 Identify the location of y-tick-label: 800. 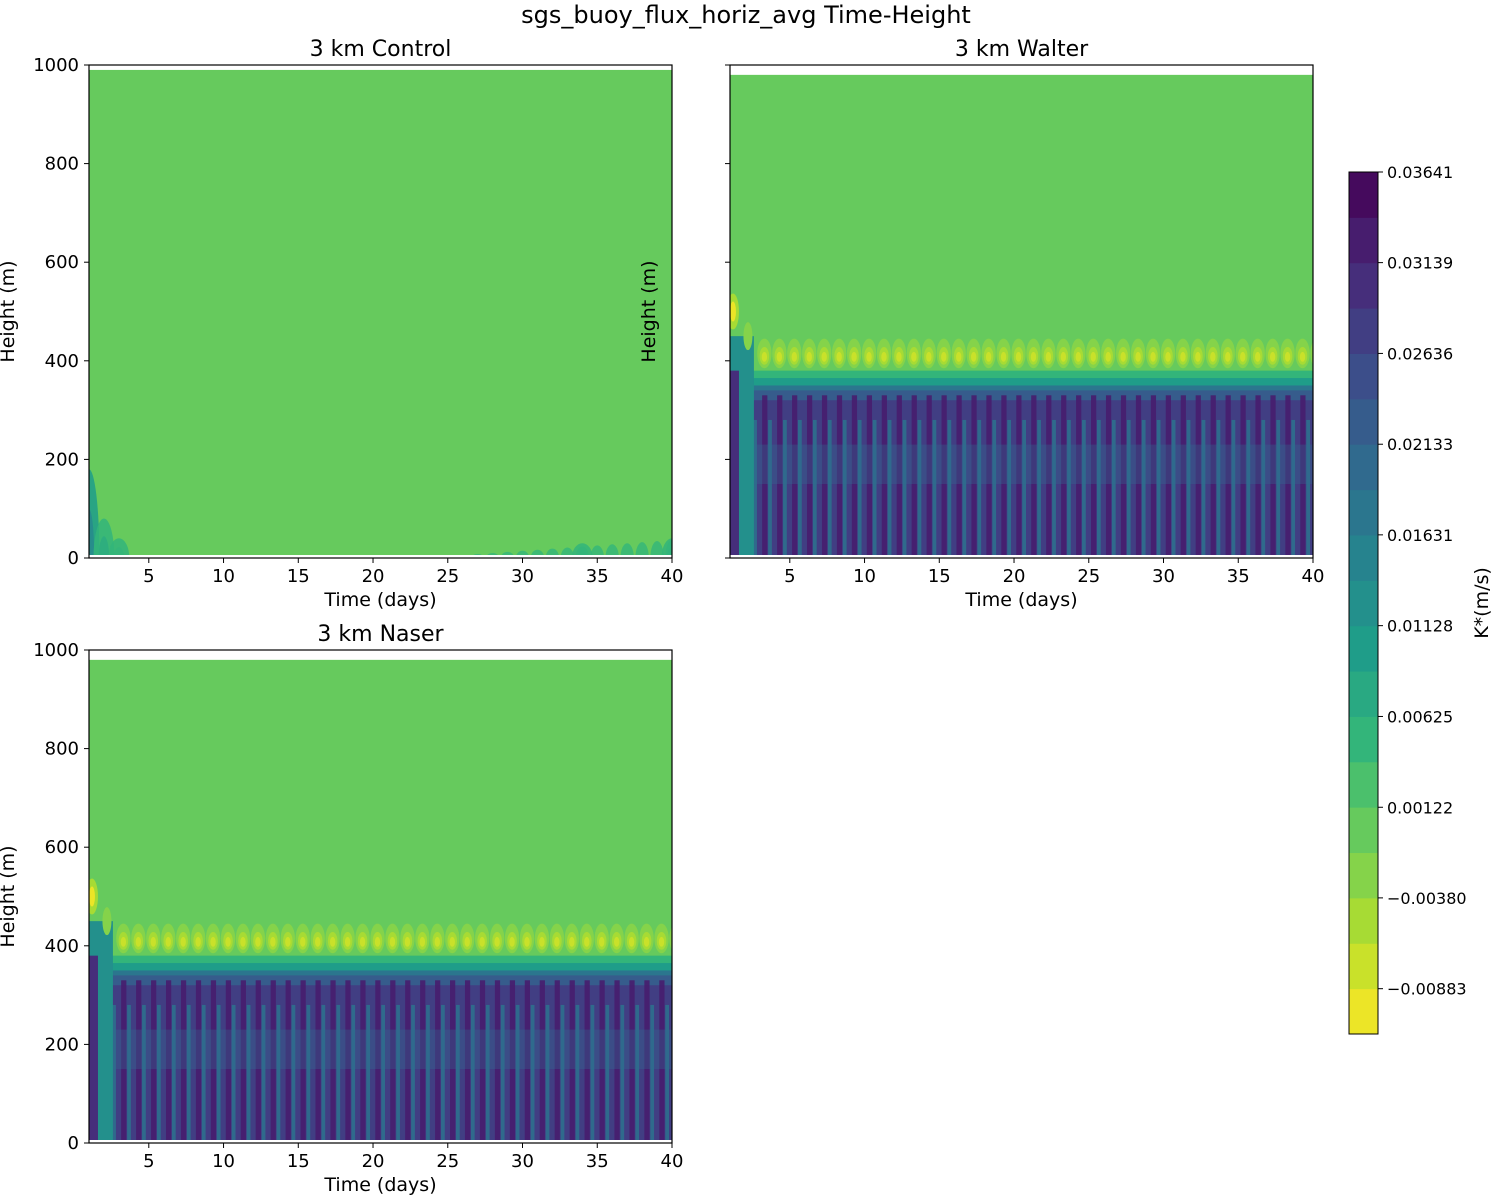
(62, 749).